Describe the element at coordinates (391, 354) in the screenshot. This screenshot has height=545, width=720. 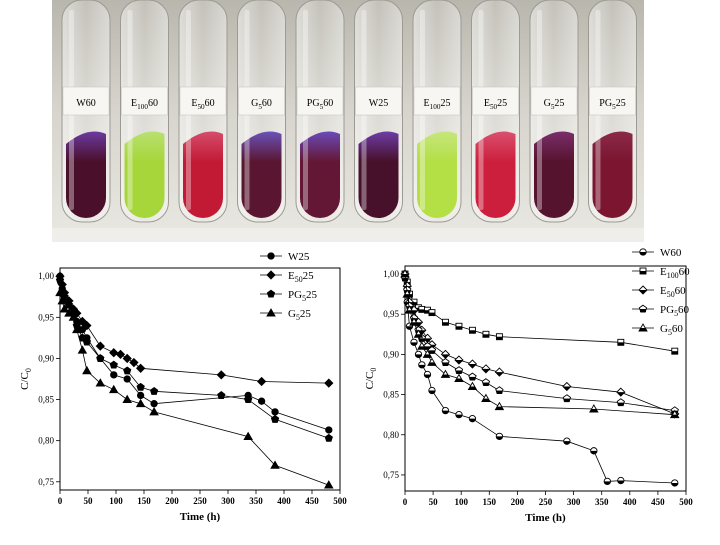
I see `y-tick-label: 0,90` at that location.